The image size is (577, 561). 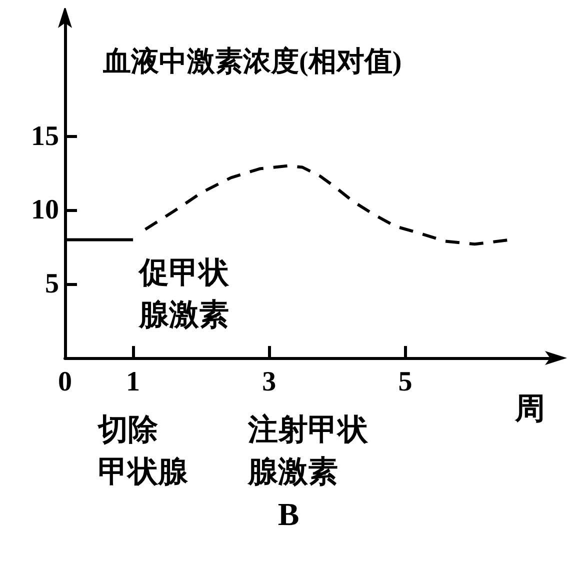 I want to click on y-axis-title: 血液中激素浓度(相对值), so click(x=252, y=62).